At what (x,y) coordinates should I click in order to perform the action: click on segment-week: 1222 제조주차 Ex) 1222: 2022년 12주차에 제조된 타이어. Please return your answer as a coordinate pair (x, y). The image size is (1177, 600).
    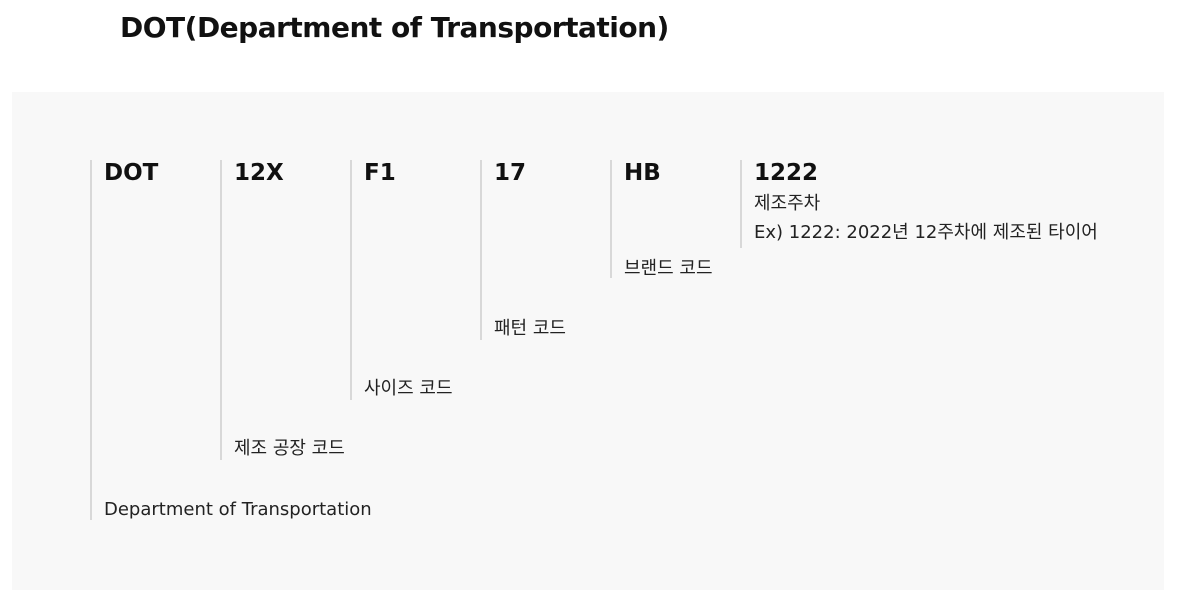
    Looking at the image, I should click on (919, 204).